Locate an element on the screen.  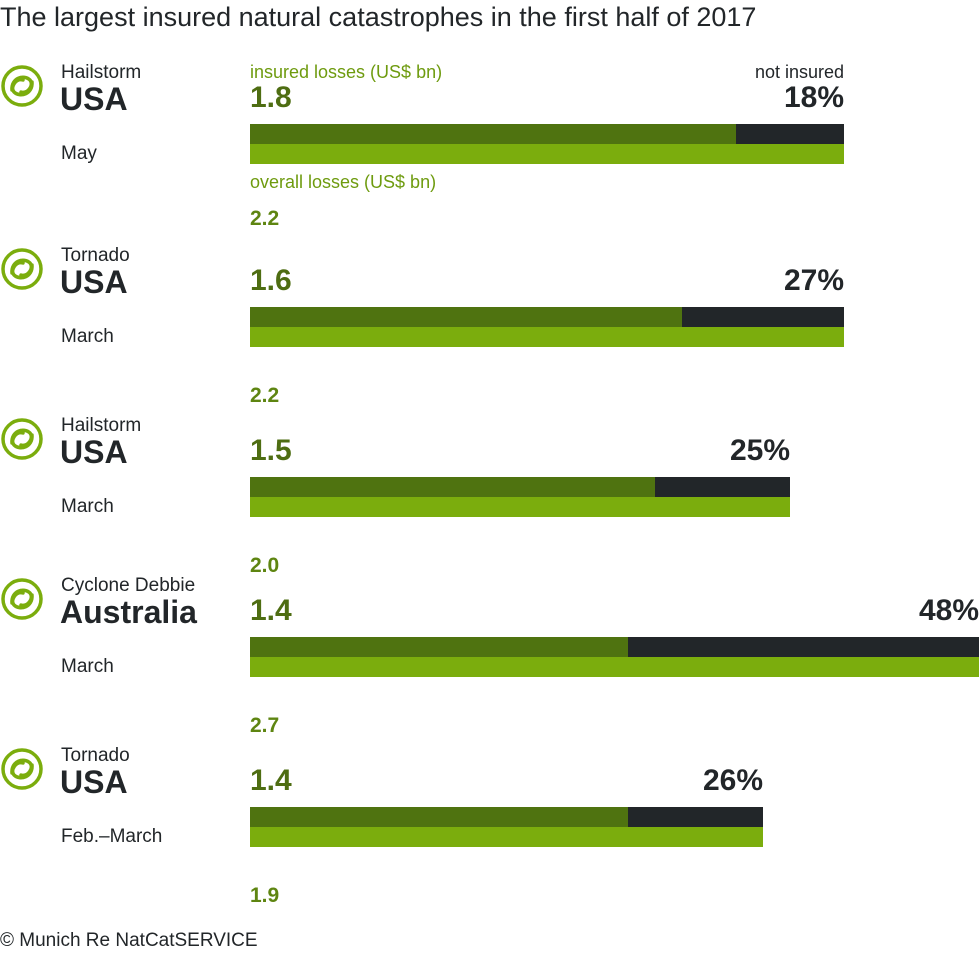
event-month: May is located at coordinates (79, 153).